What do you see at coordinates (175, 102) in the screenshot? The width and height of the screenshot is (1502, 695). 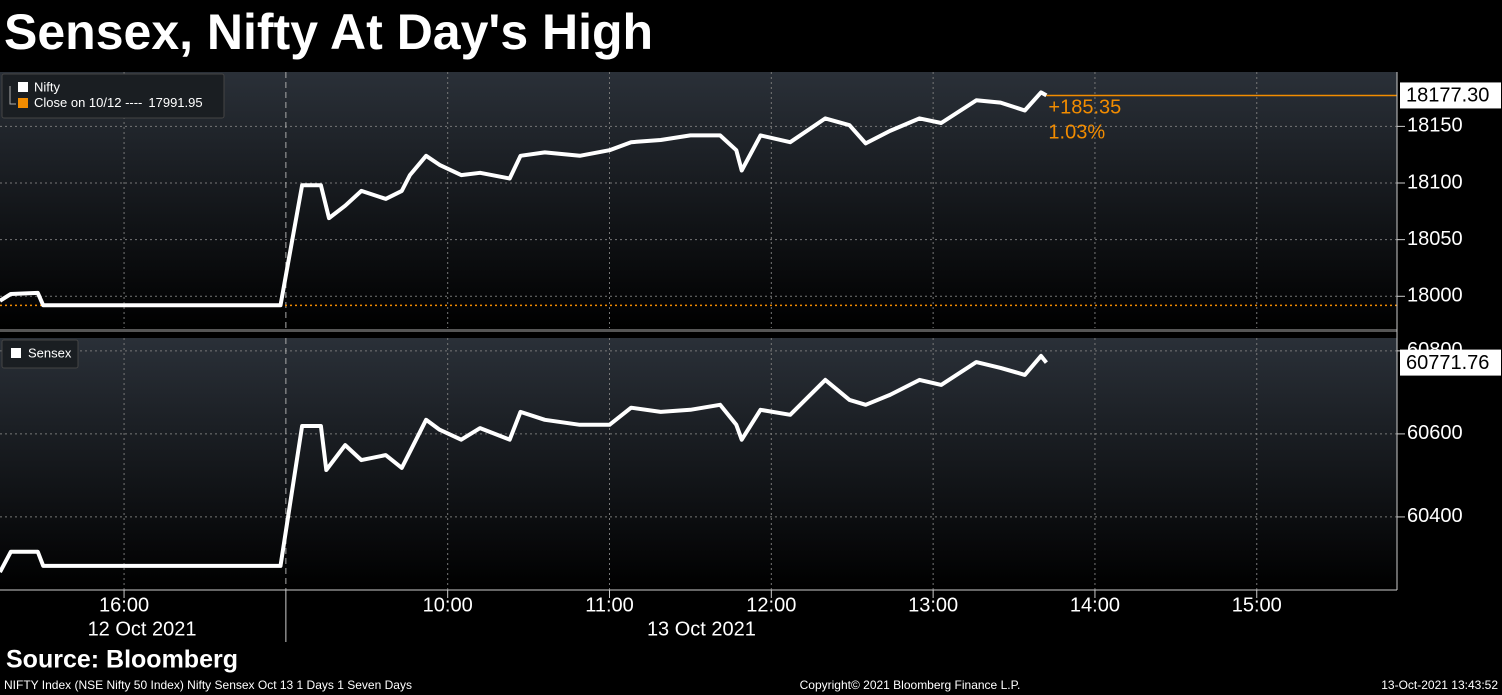 I see `legend-value: 17991.95` at bounding box center [175, 102].